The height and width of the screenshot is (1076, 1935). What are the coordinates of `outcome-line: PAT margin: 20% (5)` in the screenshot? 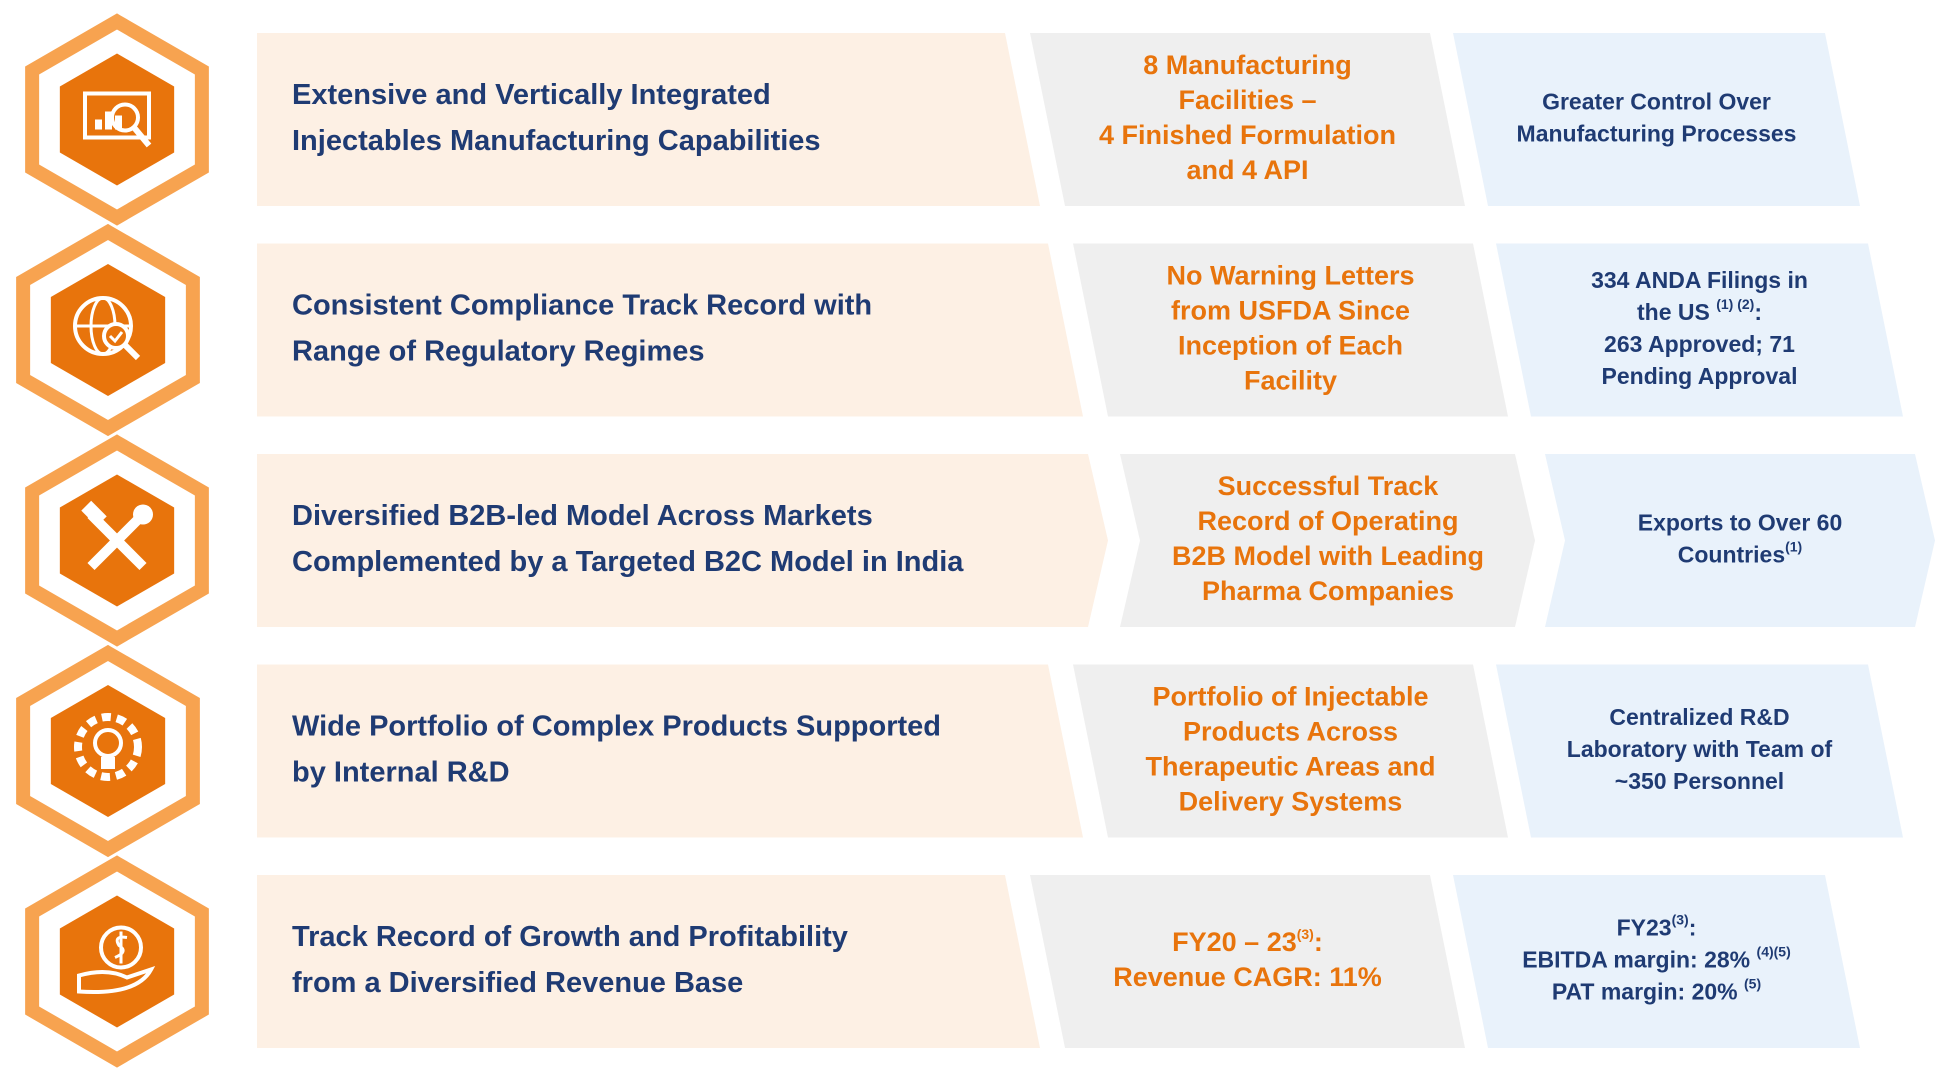 It's located at (1656, 989).